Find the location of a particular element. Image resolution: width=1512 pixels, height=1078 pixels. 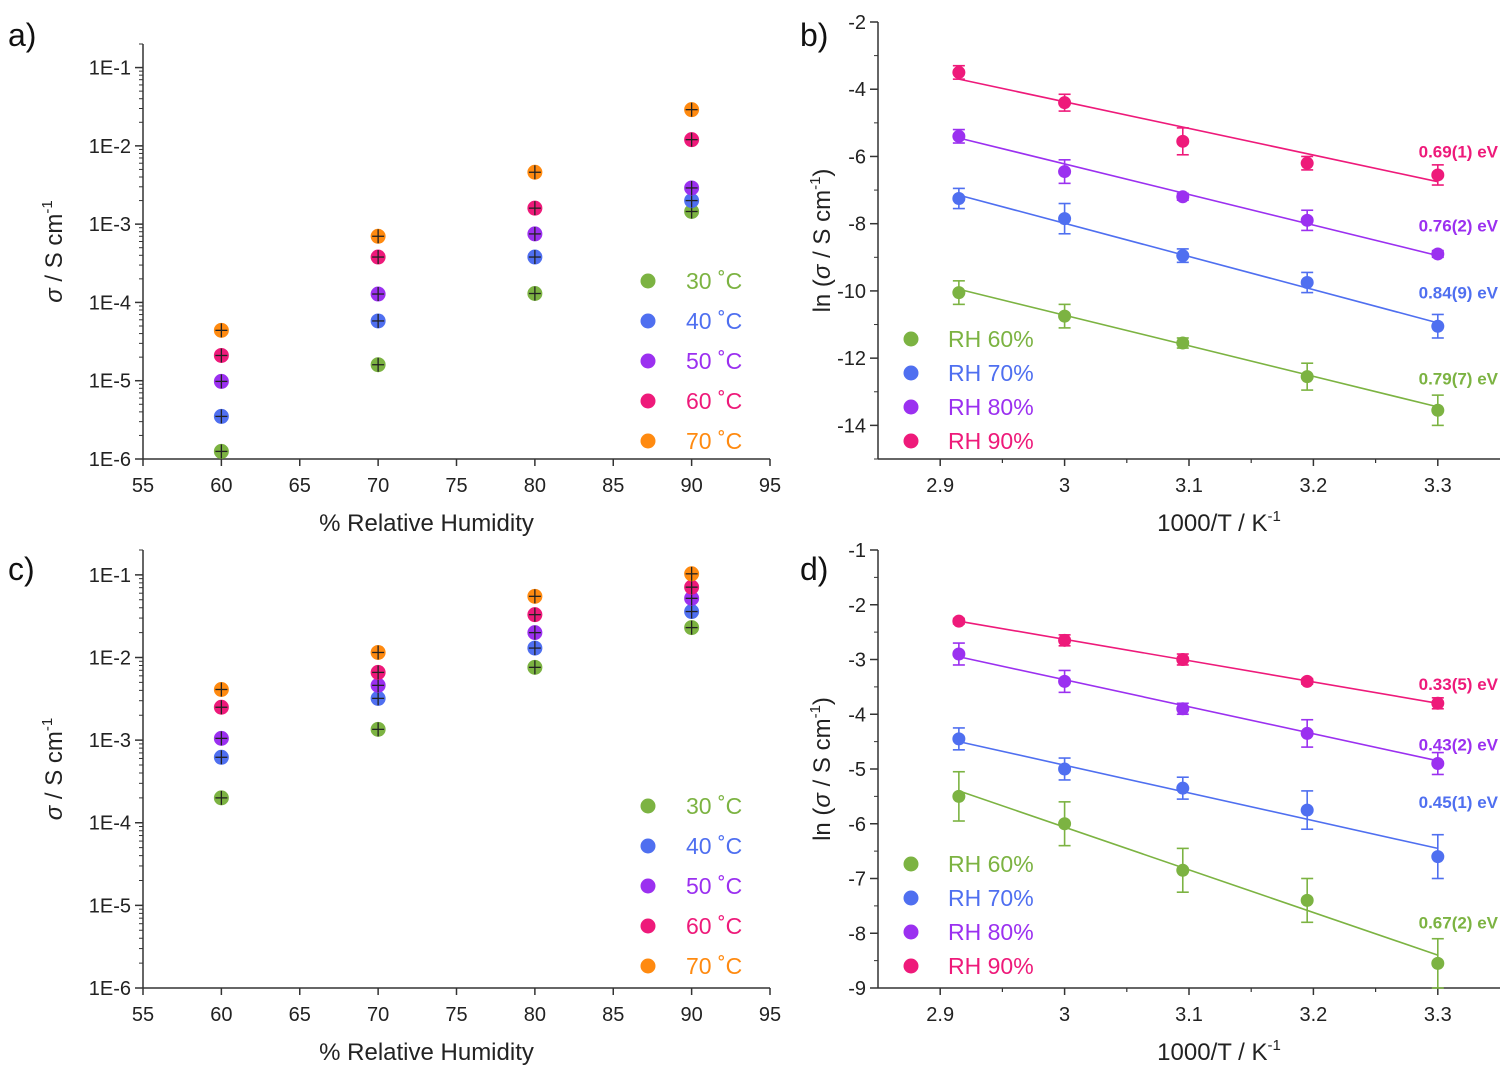

activation-energy-label: 0.79(7) eV is located at coordinates (1459, 378).